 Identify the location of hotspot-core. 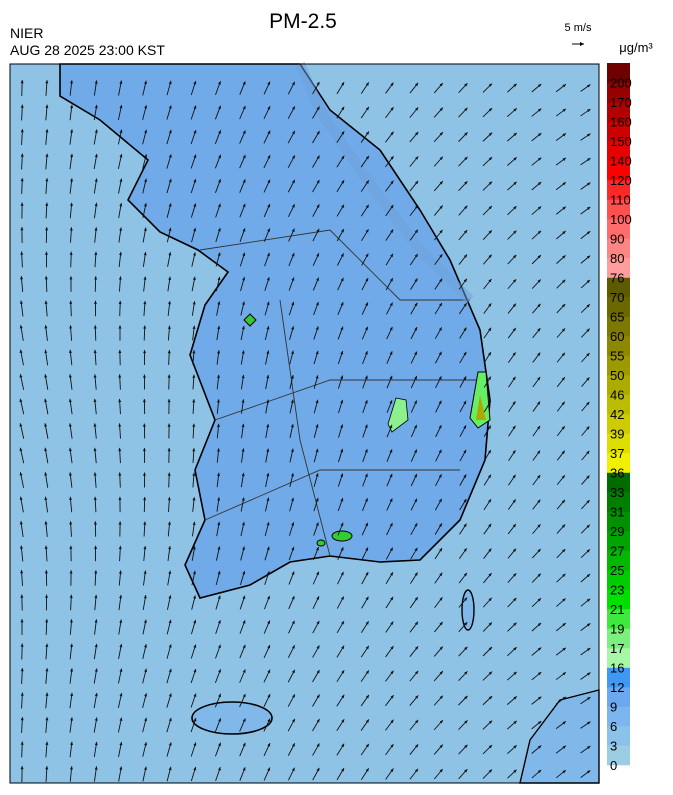
(481, 407).